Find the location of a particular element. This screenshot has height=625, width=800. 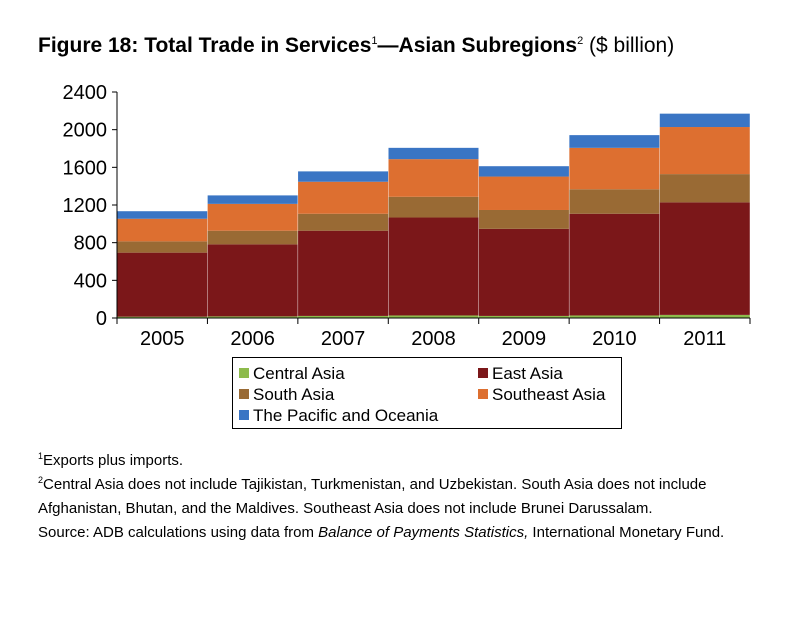

bar-segment-southeast-asia-2009 is located at coordinates (523, 193).